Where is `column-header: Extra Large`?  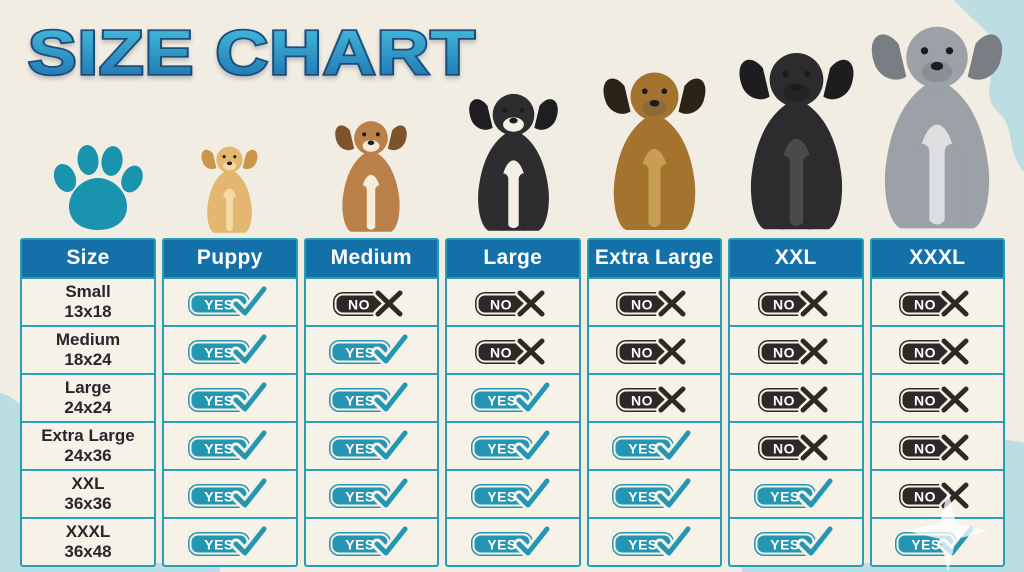
column-header: Extra Large is located at coordinates (654, 259).